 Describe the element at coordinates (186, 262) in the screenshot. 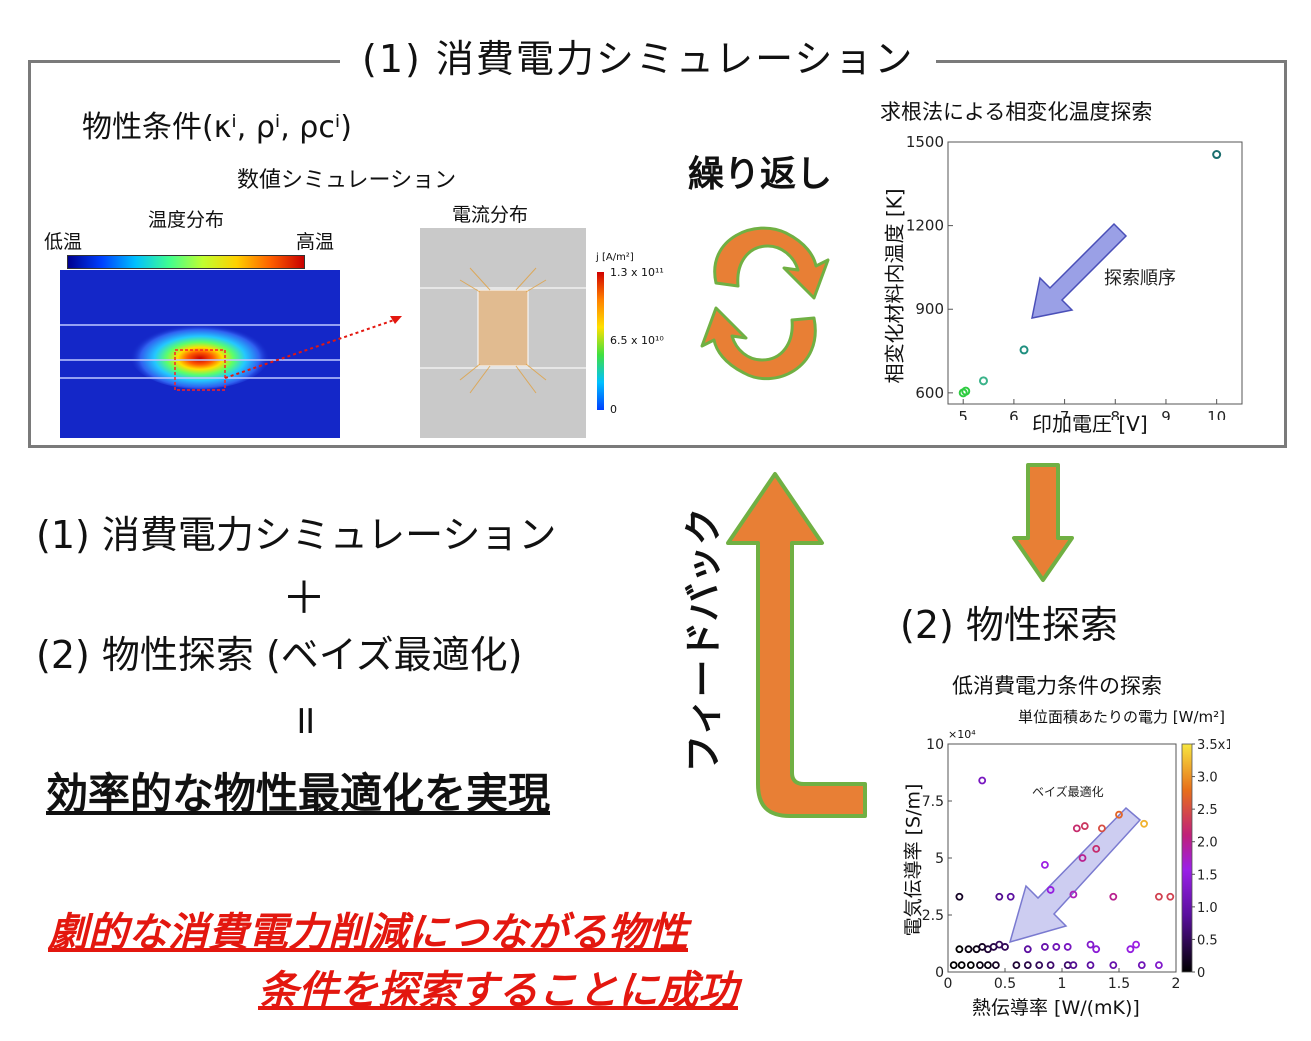

I see `temperature-colorbar` at that location.